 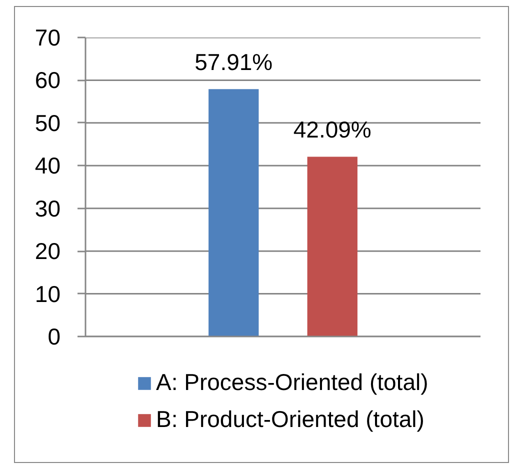 What do you see at coordinates (233, 62) in the screenshot?
I see `data-label: 57.91%` at bounding box center [233, 62].